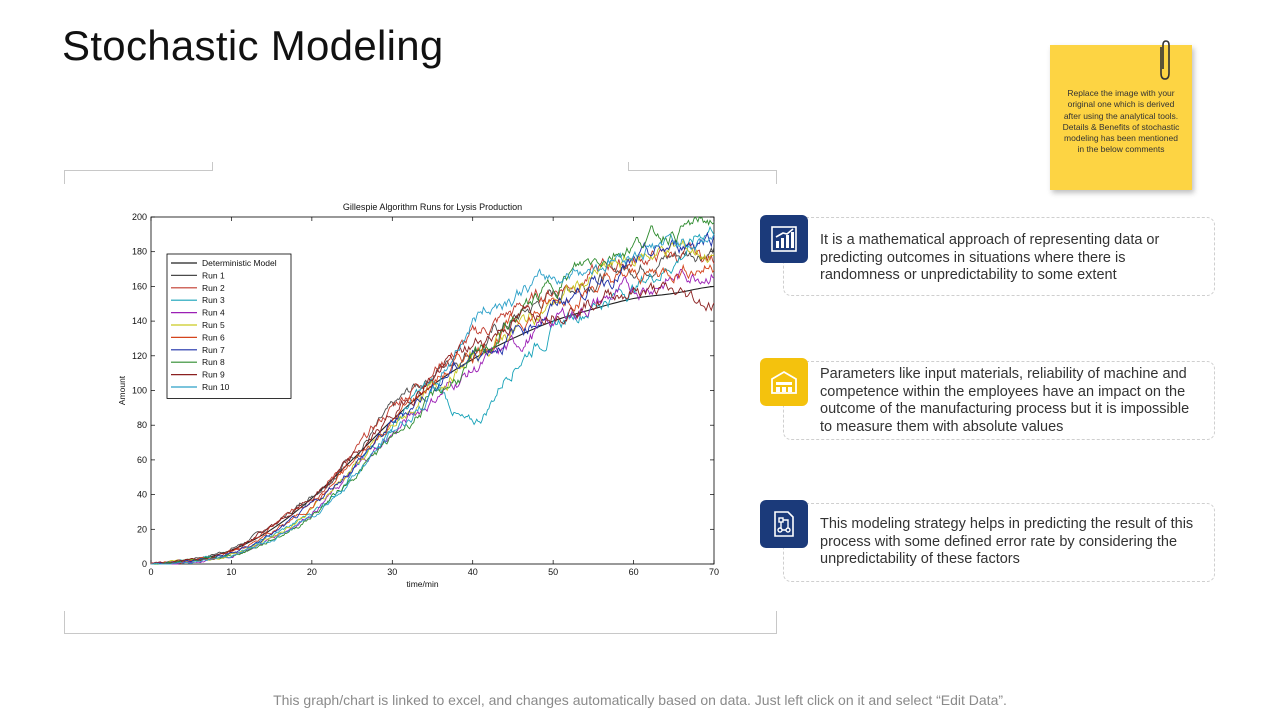 This screenshot has width=1280, height=720. I want to click on x-tick-label: 70, so click(714, 572).